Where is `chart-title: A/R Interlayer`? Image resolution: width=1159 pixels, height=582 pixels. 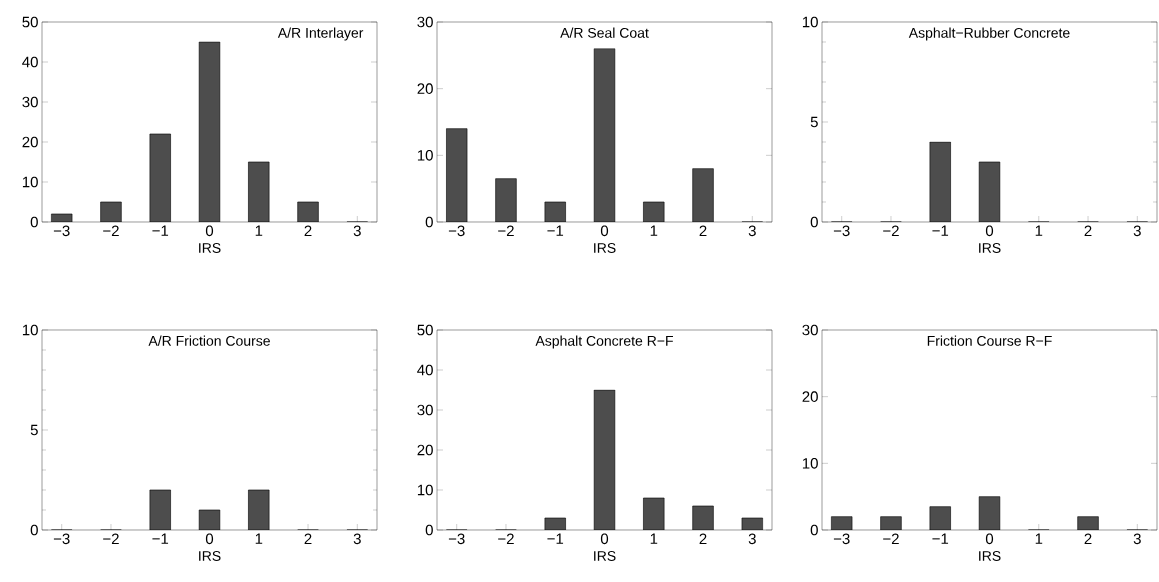 chart-title: A/R Interlayer is located at coordinates (320, 34).